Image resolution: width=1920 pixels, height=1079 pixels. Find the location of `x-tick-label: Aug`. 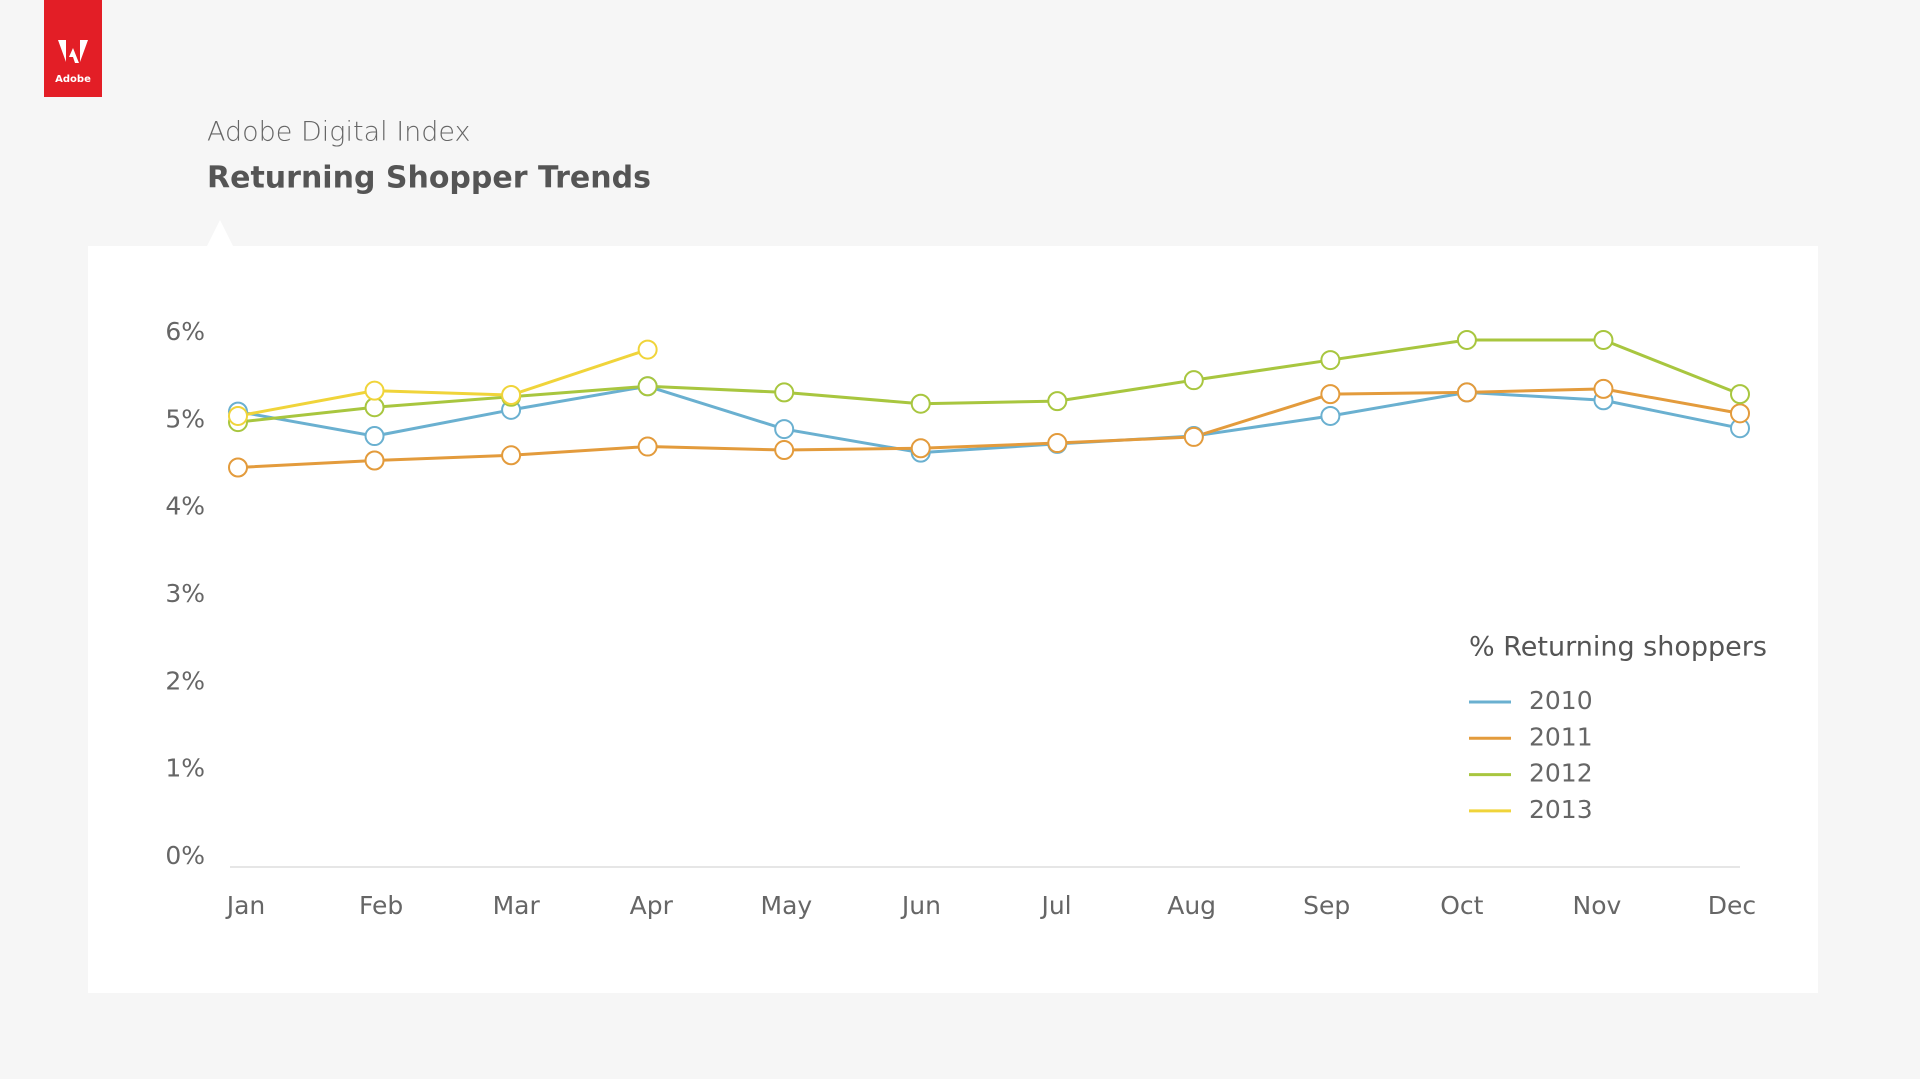

x-tick-label: Aug is located at coordinates (1191, 905).